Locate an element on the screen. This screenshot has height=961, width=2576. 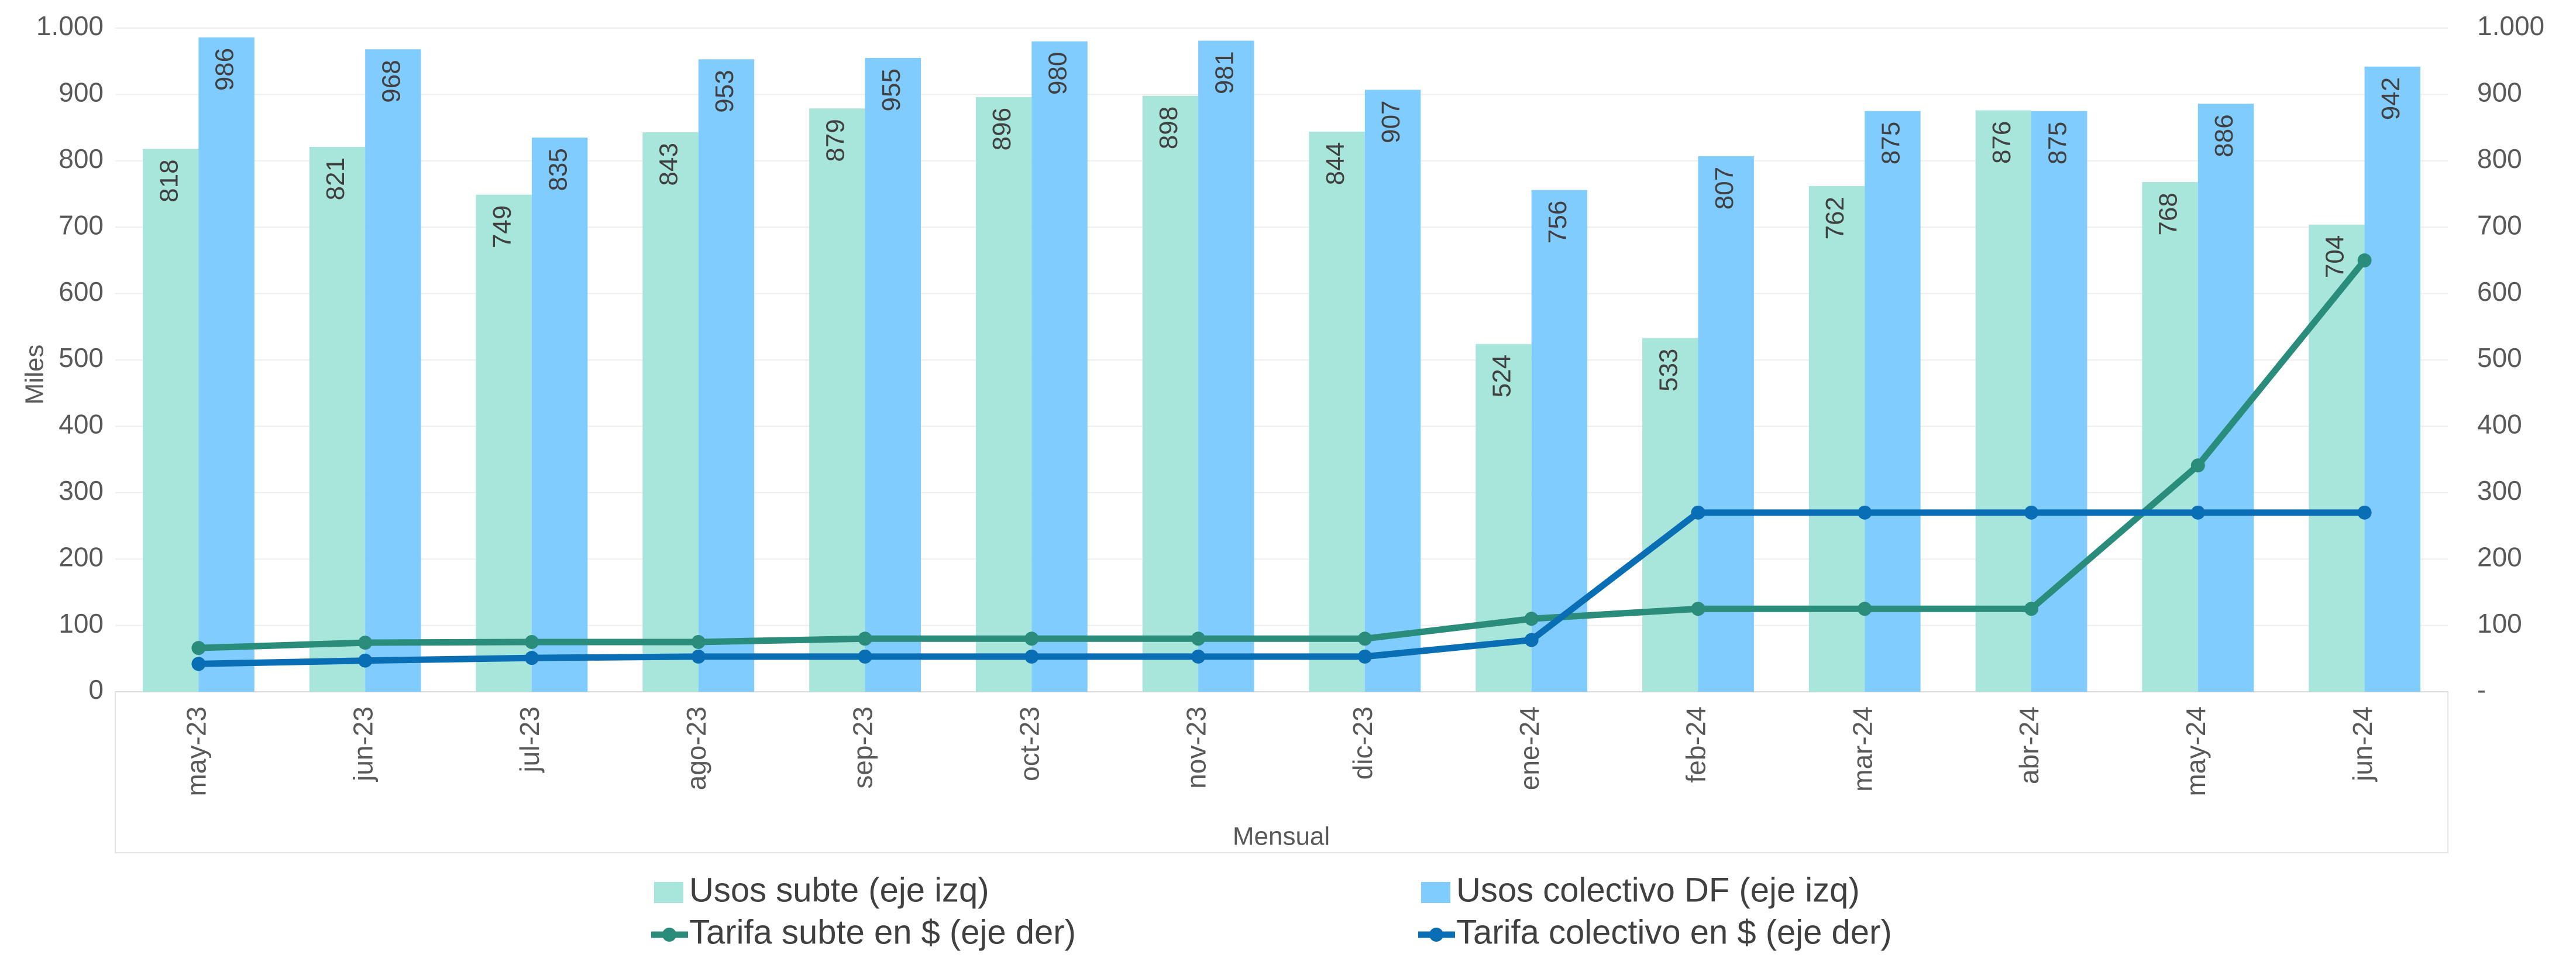
legend-label: Usos colectivo DF (eje izq) is located at coordinates (1658, 890).